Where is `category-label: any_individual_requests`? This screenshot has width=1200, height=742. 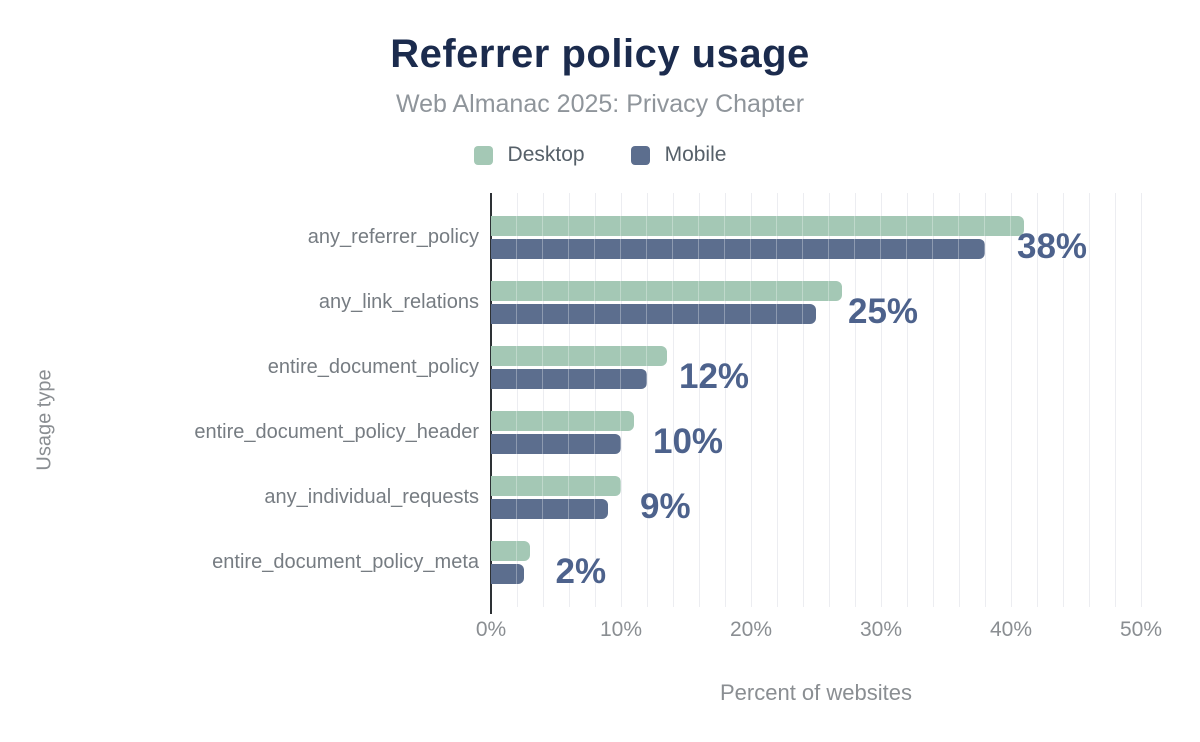 category-label: any_individual_requests is located at coordinates (371, 497).